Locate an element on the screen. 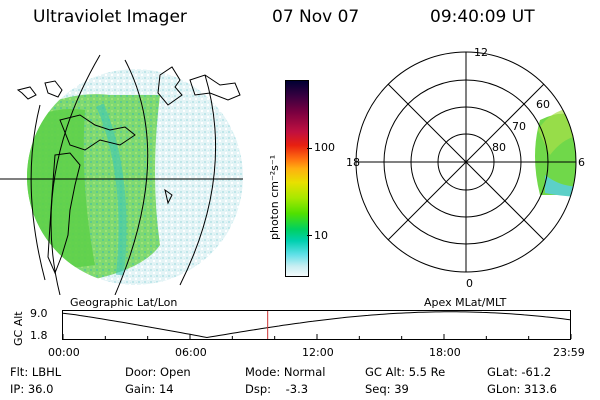 Image resolution: width=600 pixels, height=400 pixels. gain-info: Gain: 14 is located at coordinates (149, 389).